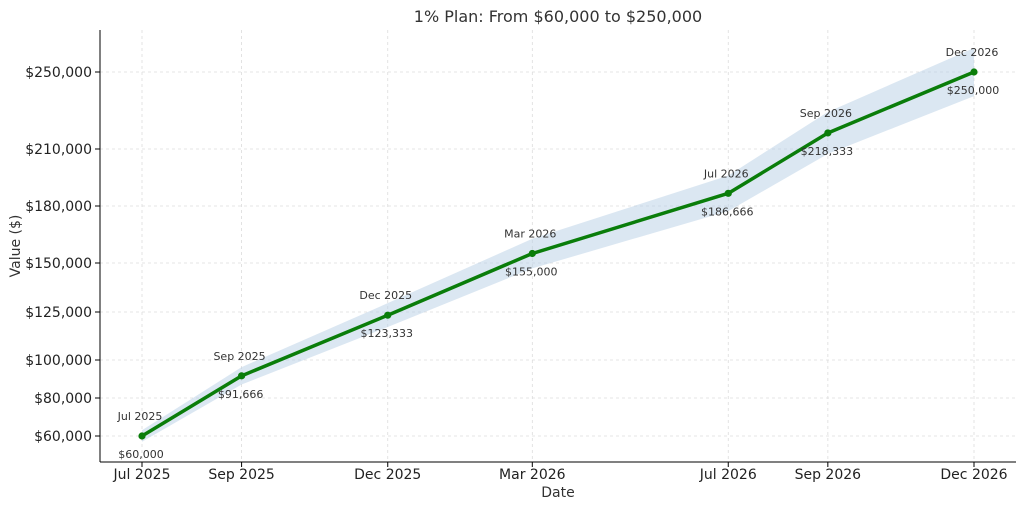 The image size is (1024, 508). I want to click on y-tick-label: $180,000, so click(58, 207).